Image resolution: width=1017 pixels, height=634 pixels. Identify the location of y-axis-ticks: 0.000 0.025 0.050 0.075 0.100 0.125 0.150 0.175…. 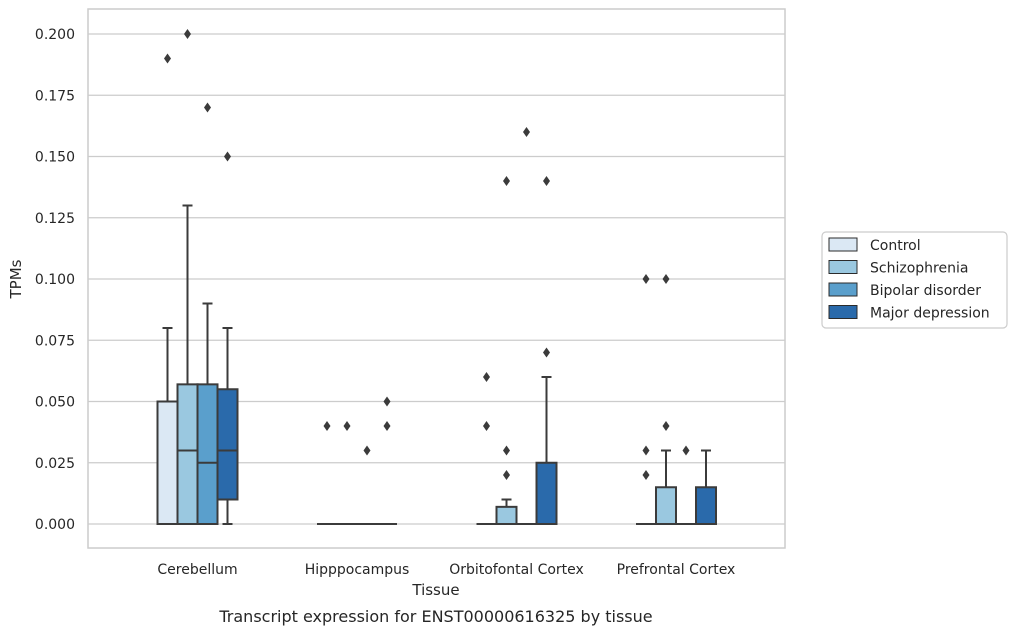
(55, 280).